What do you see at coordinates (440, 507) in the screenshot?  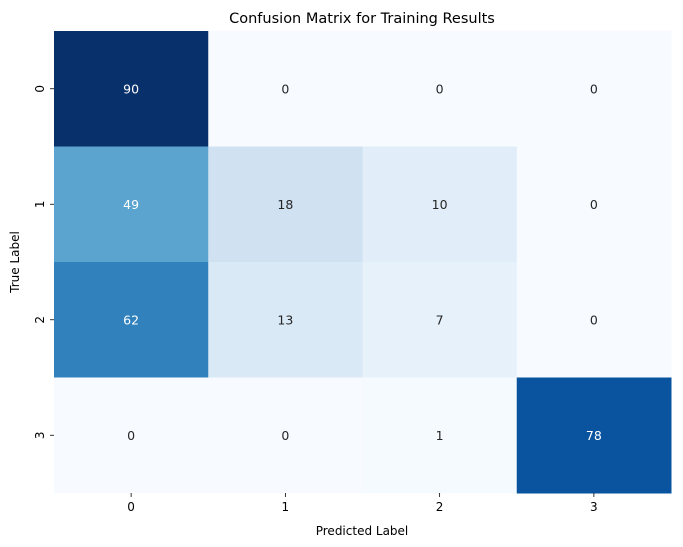 I see `x-tick-label: 2` at bounding box center [440, 507].